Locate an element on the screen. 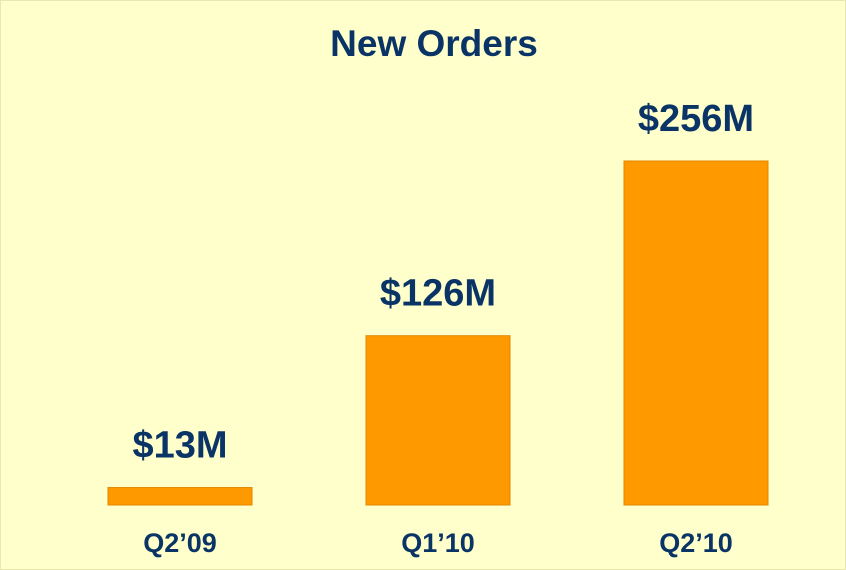 This screenshot has width=846, height=570. value-label: $13M is located at coordinates (179, 446).